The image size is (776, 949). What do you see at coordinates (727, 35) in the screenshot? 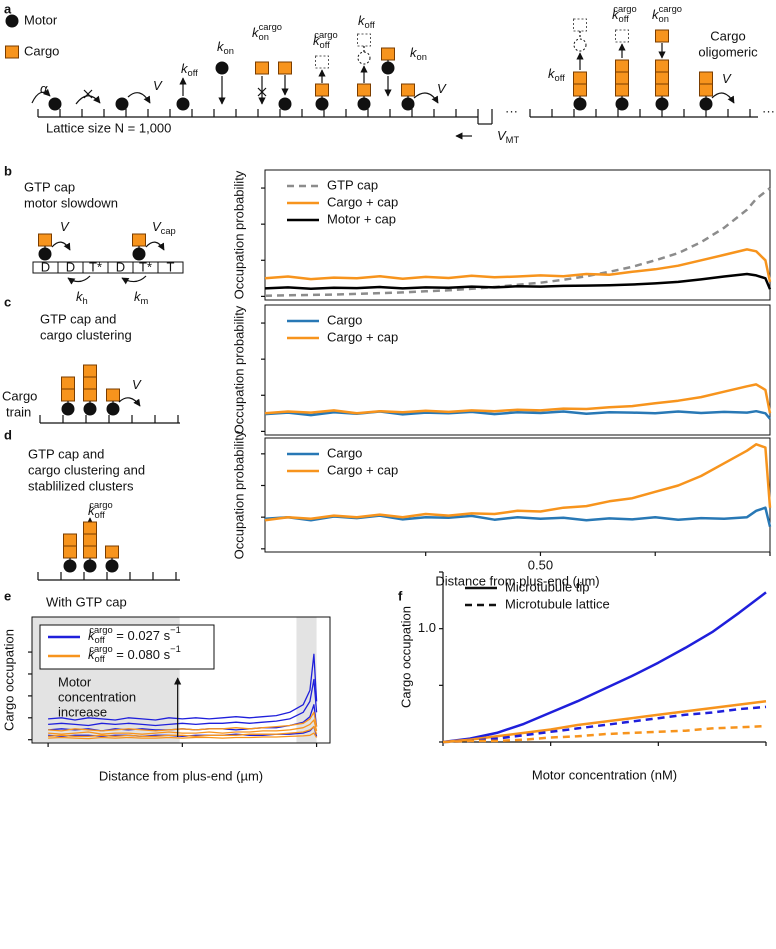
I see `label: Cargo` at bounding box center [727, 35].